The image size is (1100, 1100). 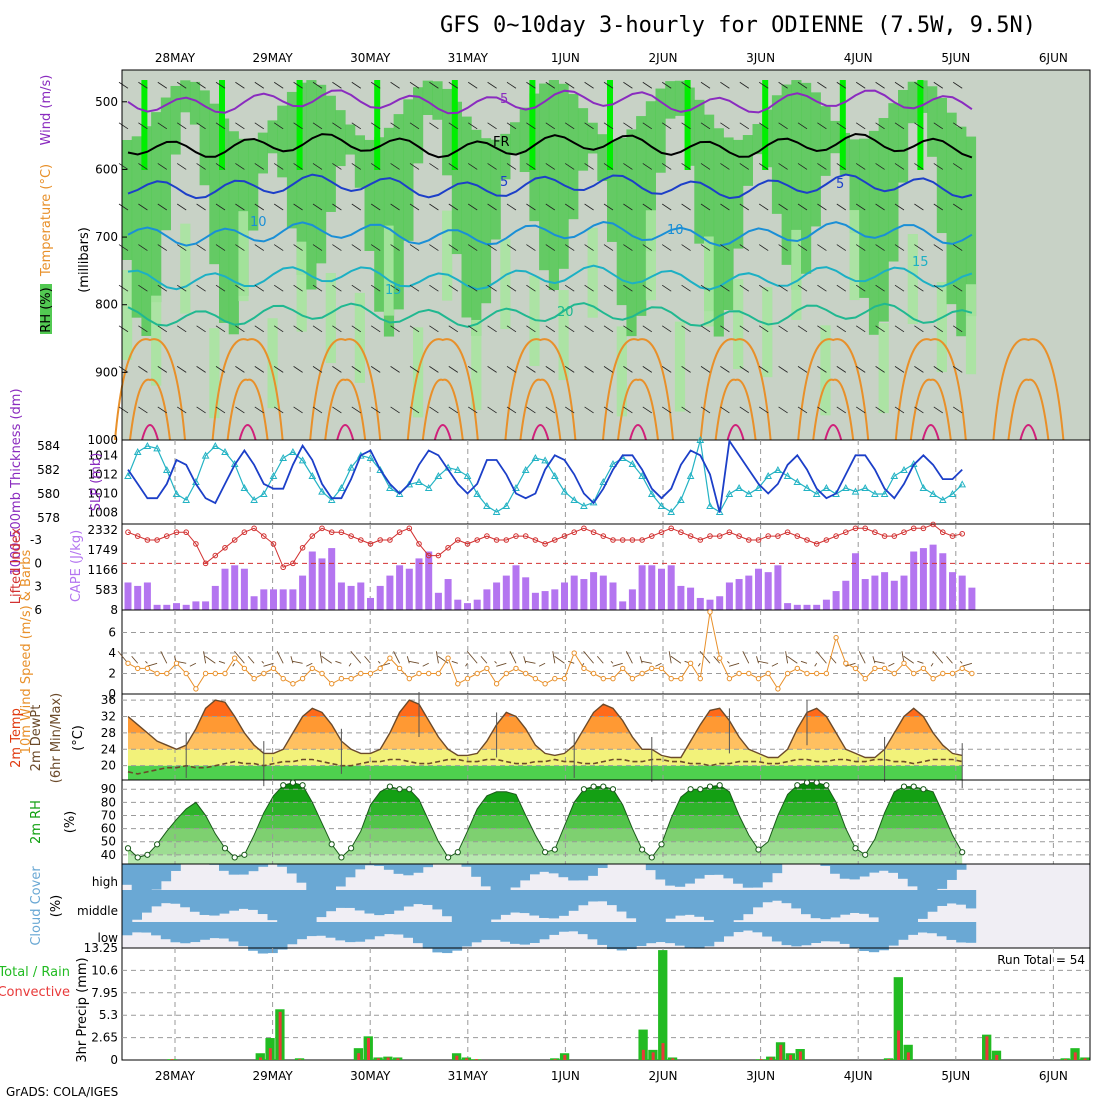 What do you see at coordinates (663, 1005) in the screenshot?
I see `precip-total-bar` at bounding box center [663, 1005].